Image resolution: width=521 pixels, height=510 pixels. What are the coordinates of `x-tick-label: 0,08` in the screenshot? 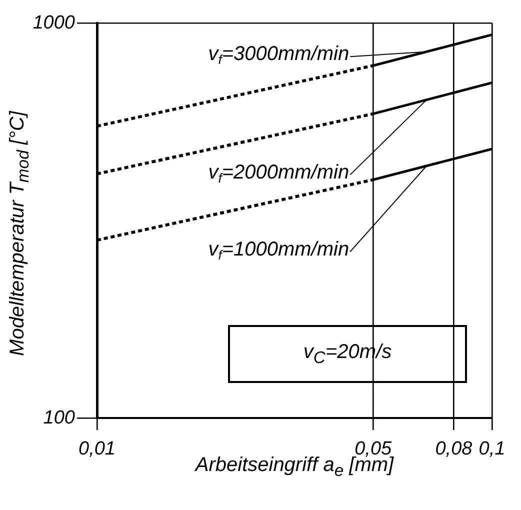 It's located at (454, 449).